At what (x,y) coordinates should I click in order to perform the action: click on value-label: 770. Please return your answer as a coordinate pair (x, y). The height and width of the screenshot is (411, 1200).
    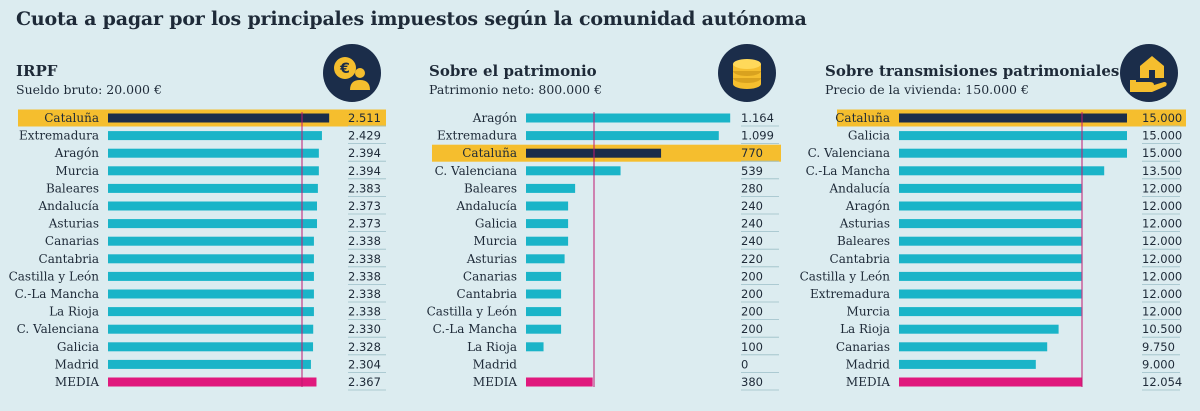
    Looking at the image, I should click on (752, 153).